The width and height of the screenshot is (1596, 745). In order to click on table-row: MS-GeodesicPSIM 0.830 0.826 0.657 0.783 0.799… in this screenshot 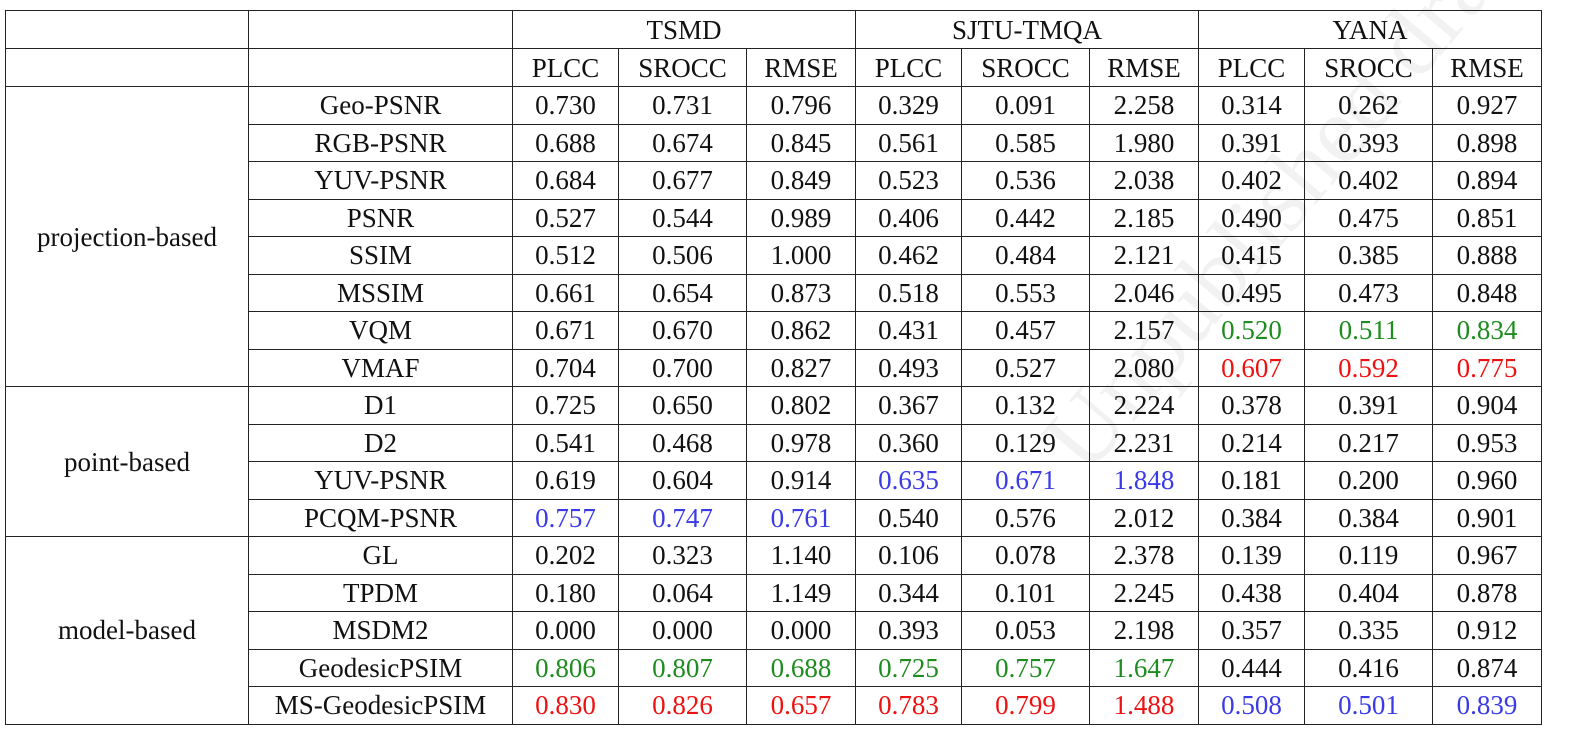, I will do `click(774, 705)`.